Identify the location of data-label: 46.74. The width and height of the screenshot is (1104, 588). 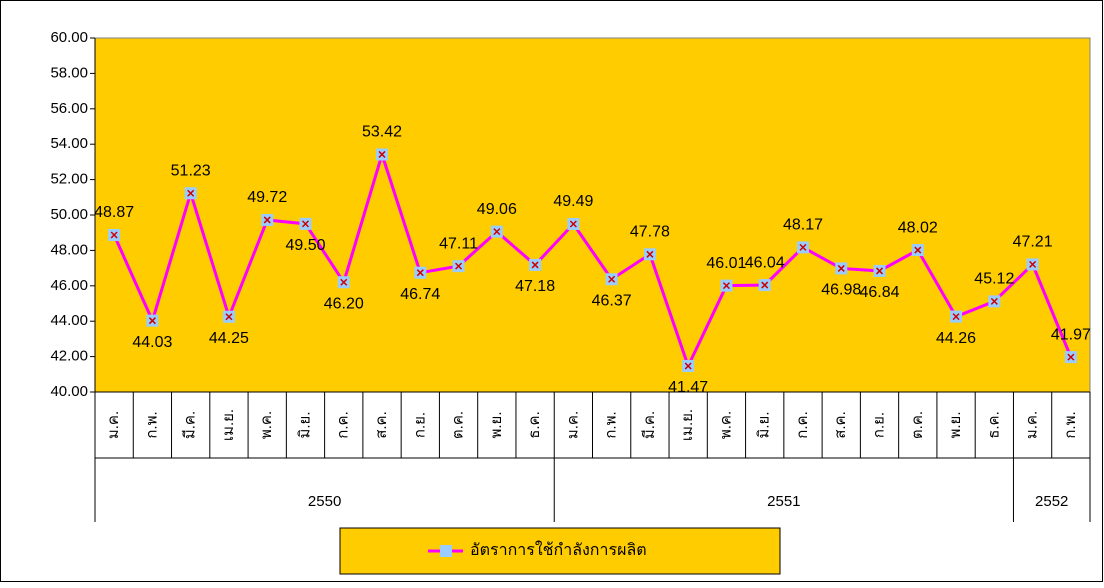
(420, 294).